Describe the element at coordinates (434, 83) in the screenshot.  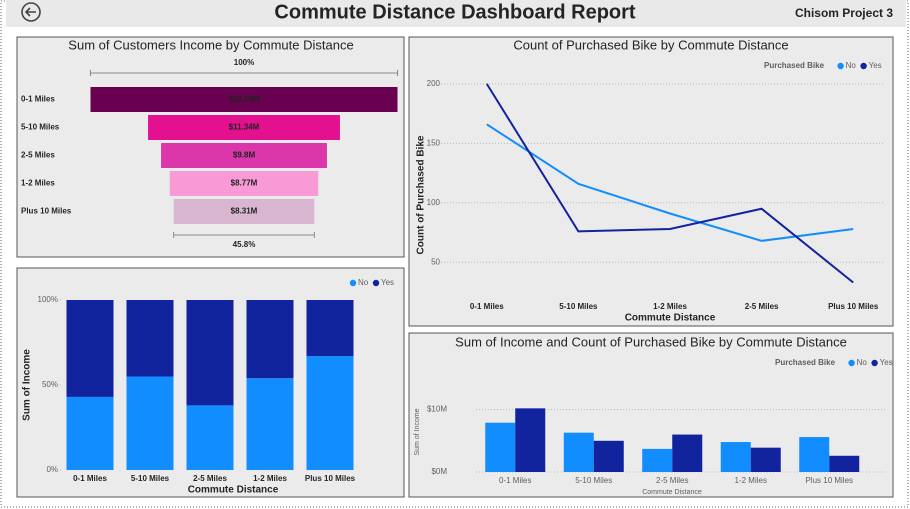
I see `y-tick-label: 200` at that location.